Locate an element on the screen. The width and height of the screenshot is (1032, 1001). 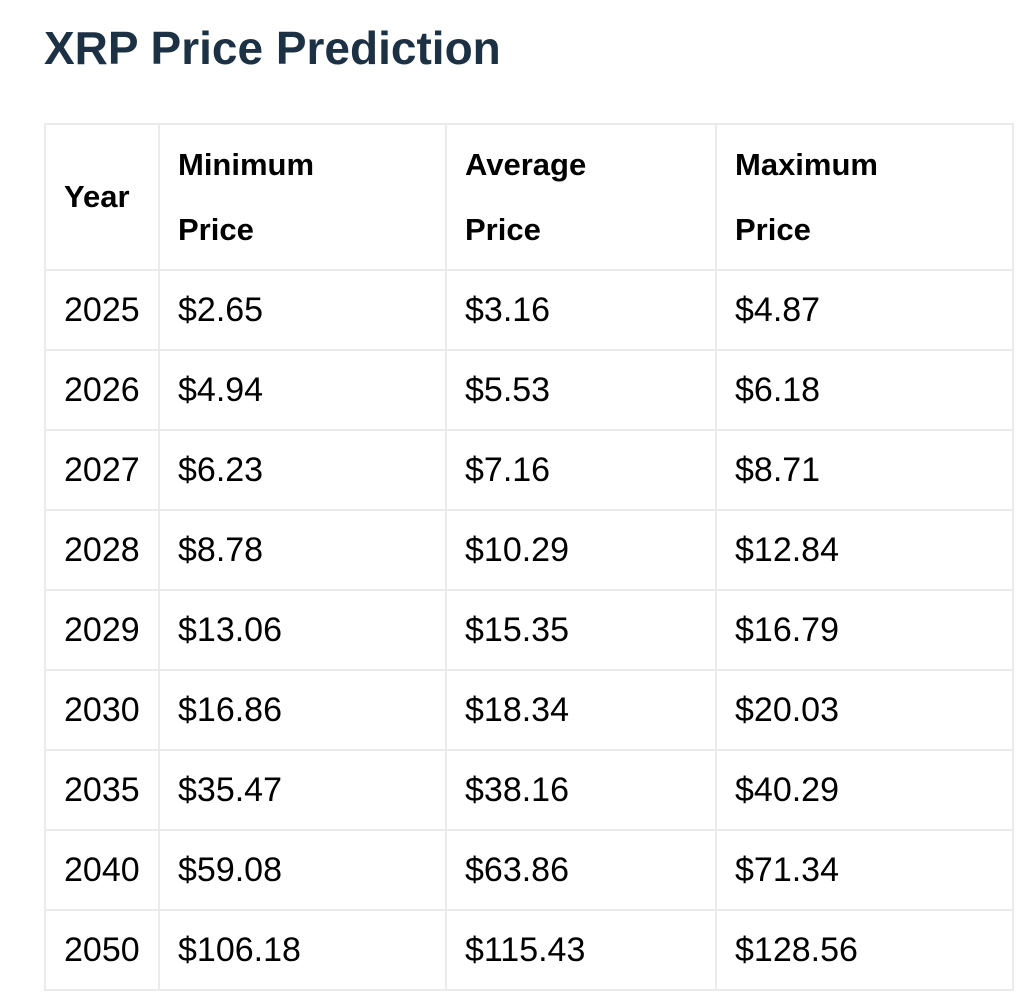
year-cell: 2026 is located at coordinates (102, 389).